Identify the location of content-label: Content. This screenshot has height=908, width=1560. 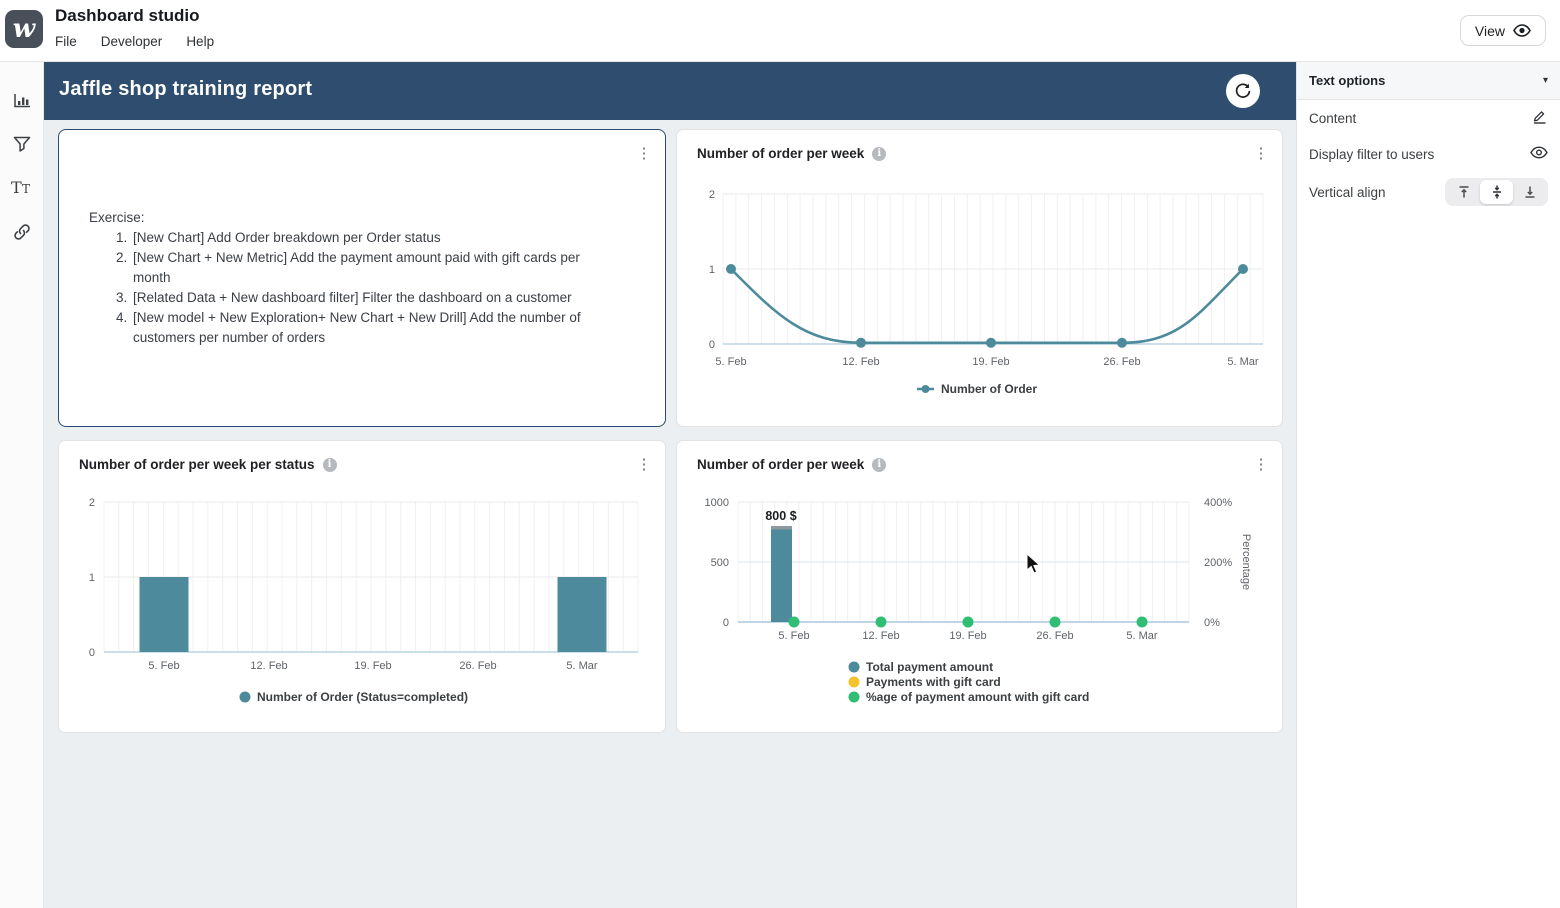
(1333, 118).